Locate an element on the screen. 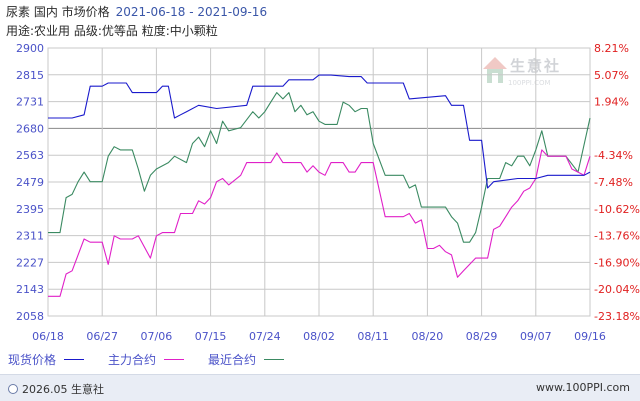 The height and width of the screenshot is (401, 640). y-left-tick-label: 2731 is located at coordinates (30, 102).